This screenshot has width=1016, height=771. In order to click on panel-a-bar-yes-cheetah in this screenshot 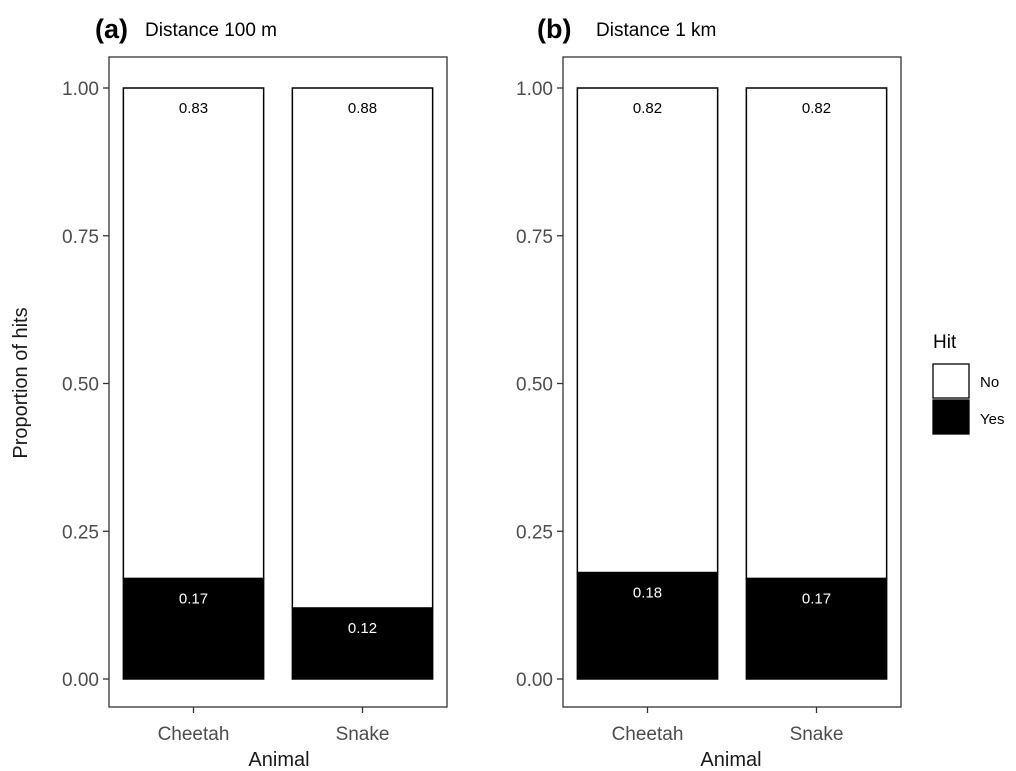, I will do `click(193, 628)`.